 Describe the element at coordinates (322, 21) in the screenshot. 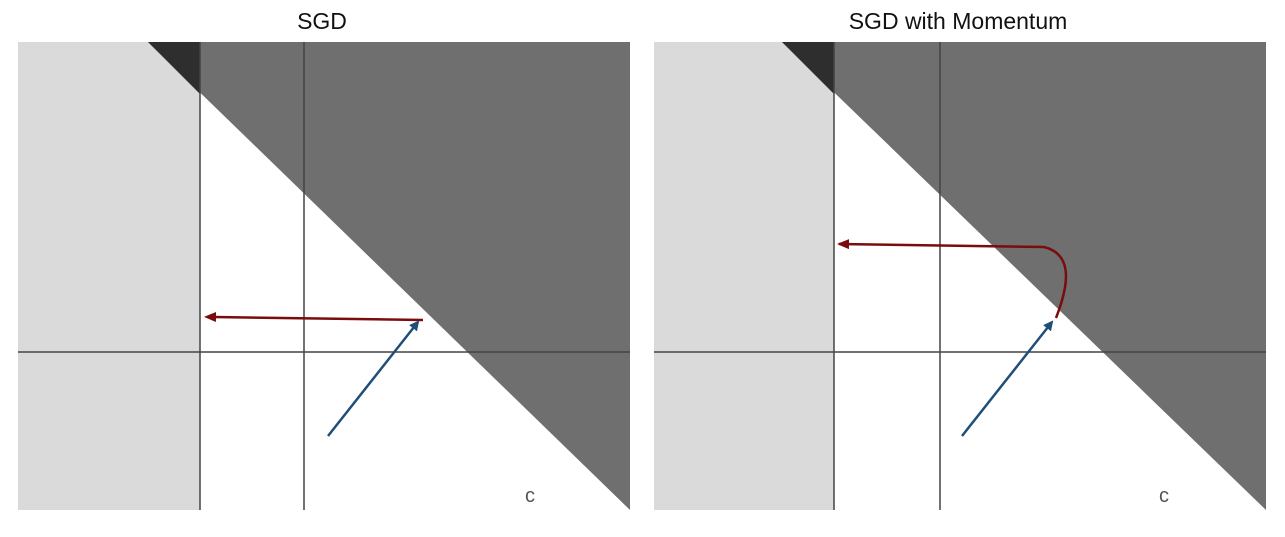

I see `panel-title-sgd: SGD` at that location.